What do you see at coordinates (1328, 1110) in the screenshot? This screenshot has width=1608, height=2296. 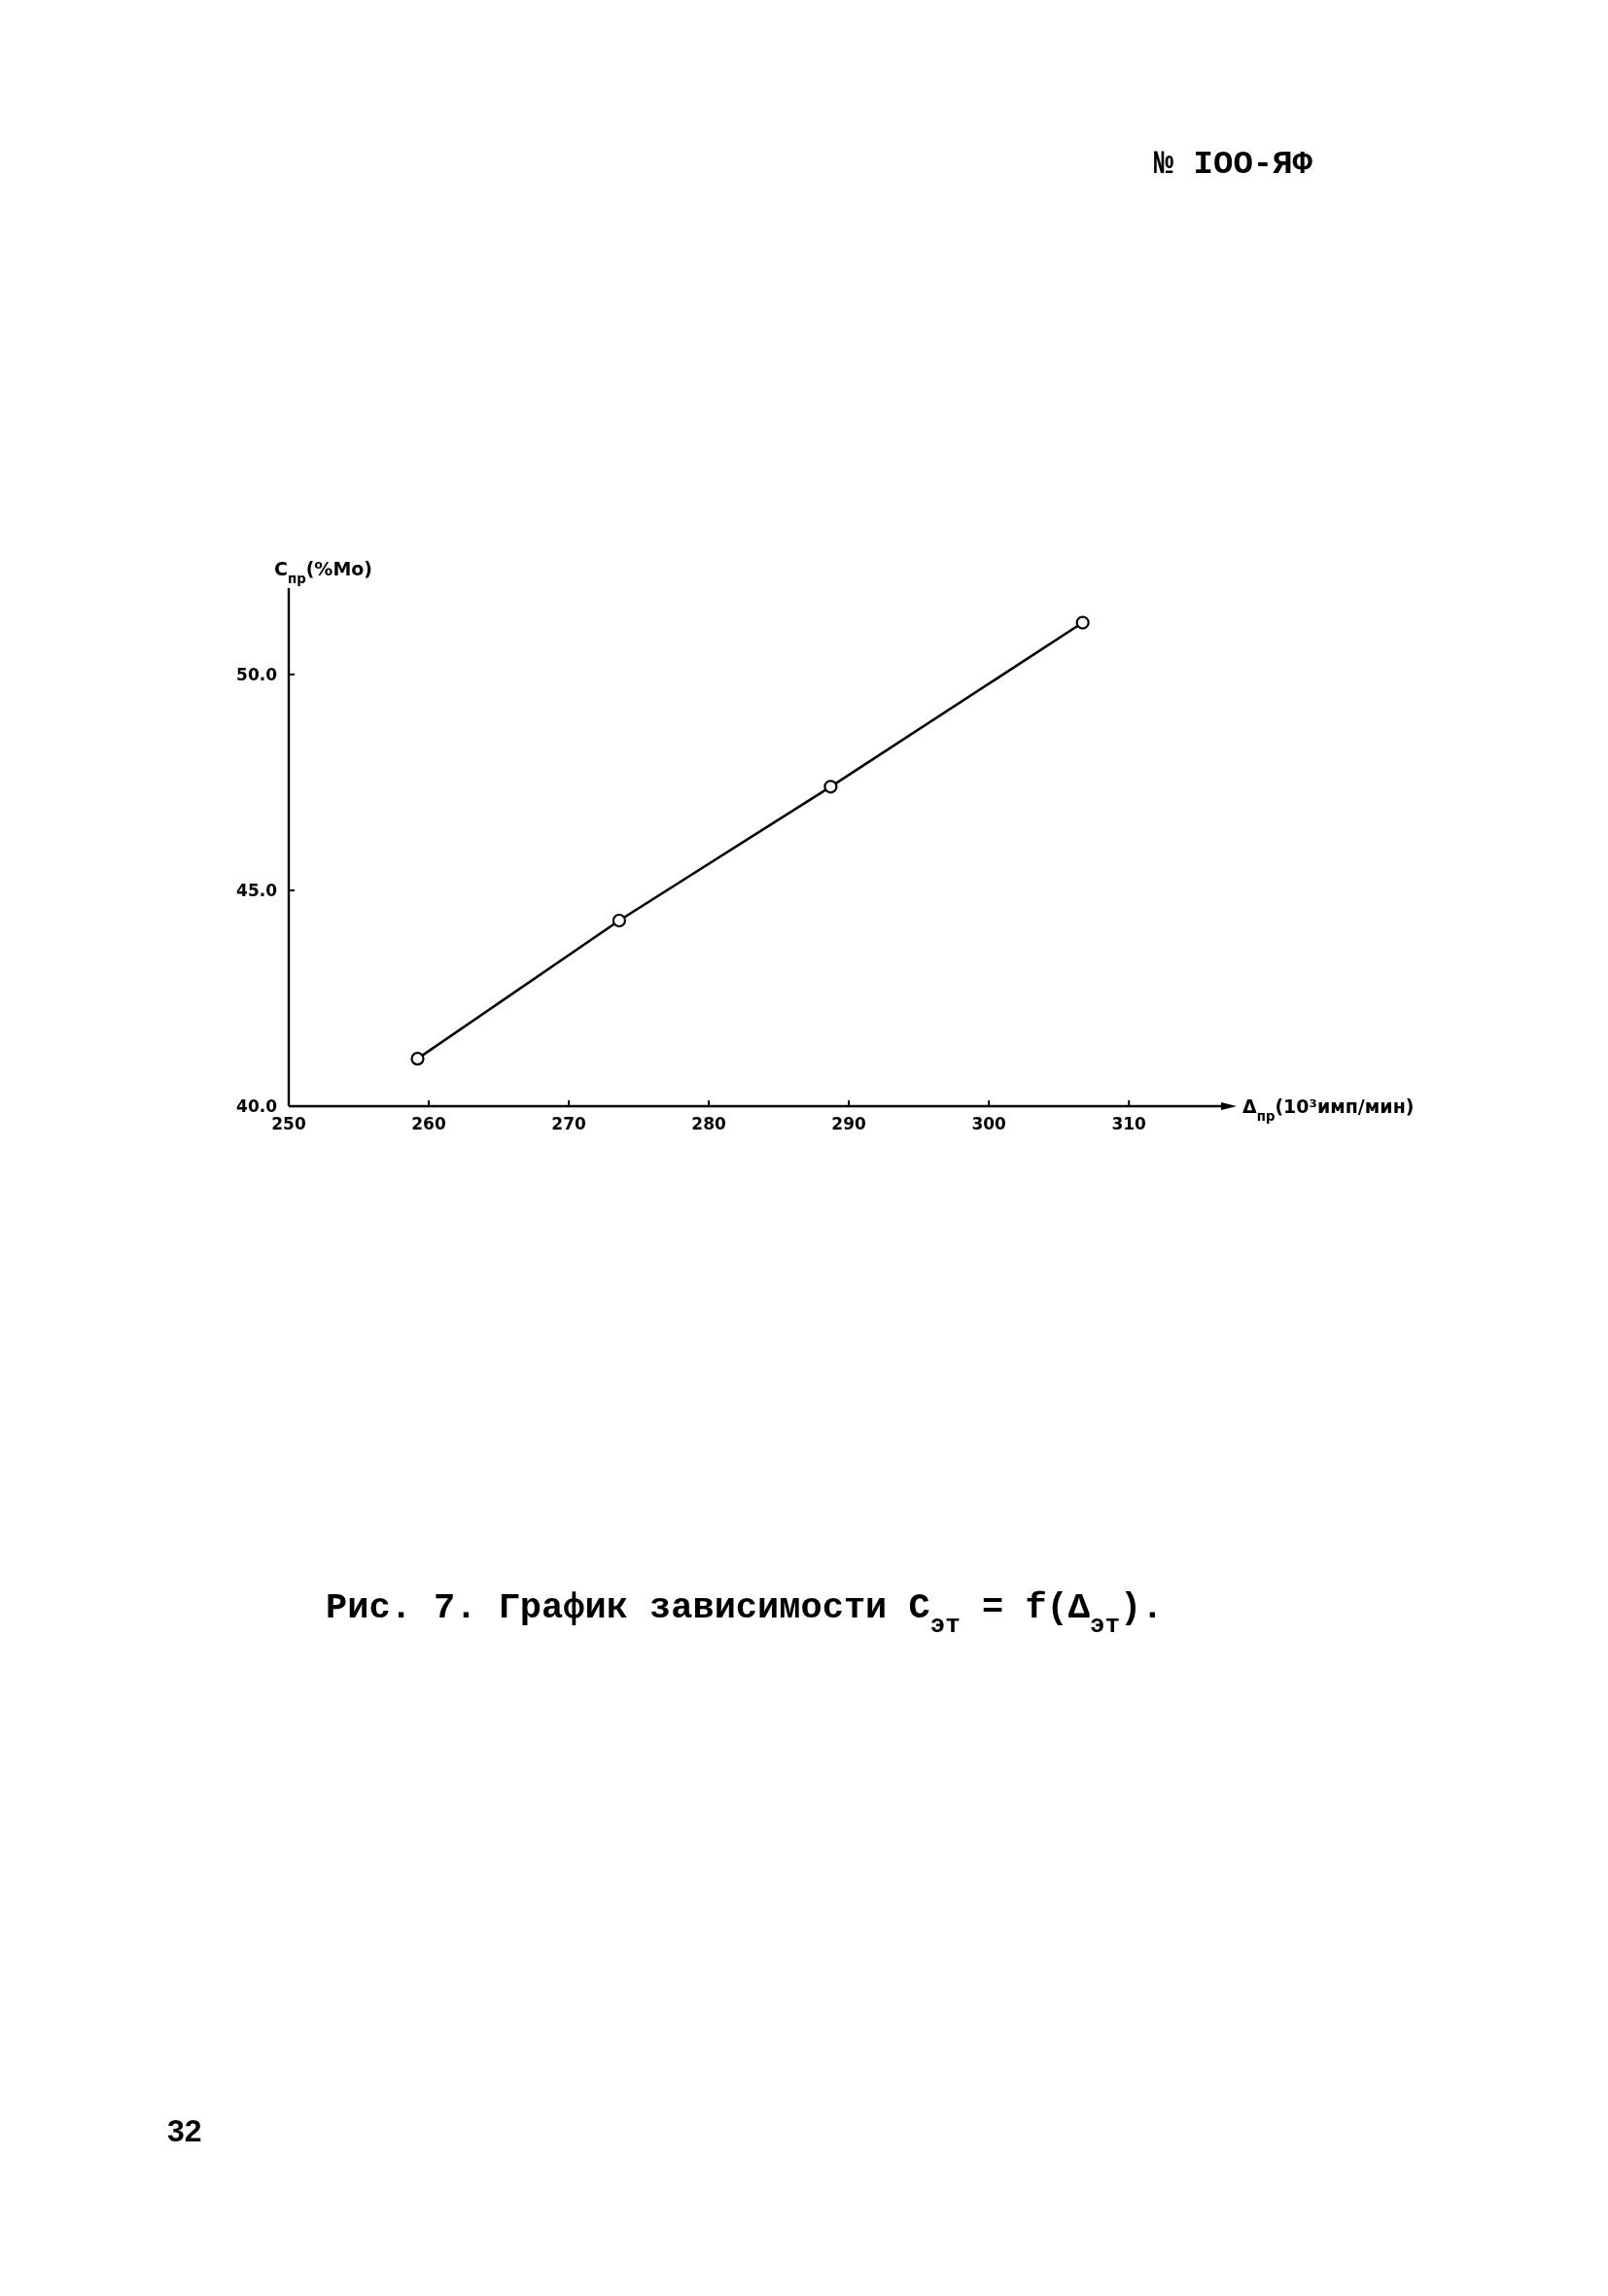 I see `x-axis-title: Δ$_{пр}$(10³имп/мин)` at bounding box center [1328, 1110].